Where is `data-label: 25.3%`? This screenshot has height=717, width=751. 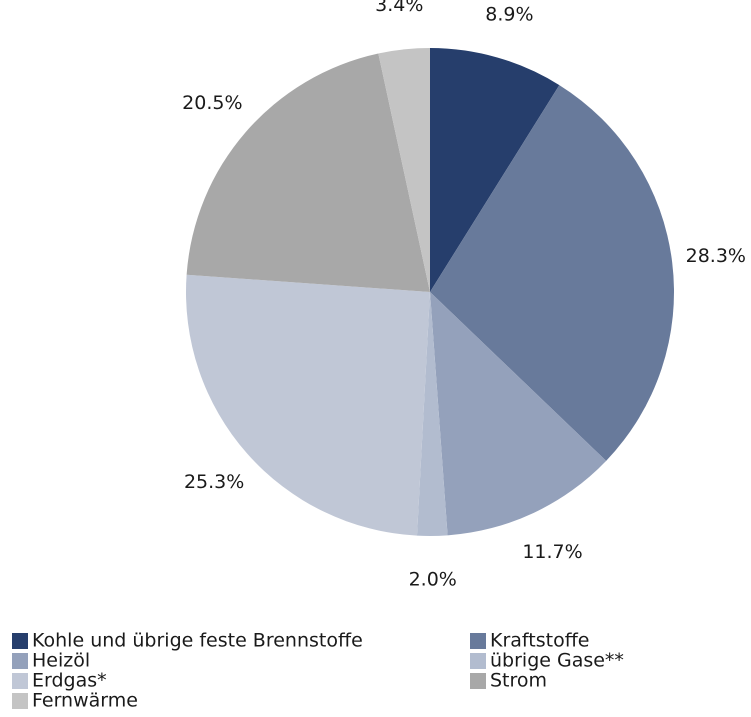 data-label: 25.3% is located at coordinates (214, 482).